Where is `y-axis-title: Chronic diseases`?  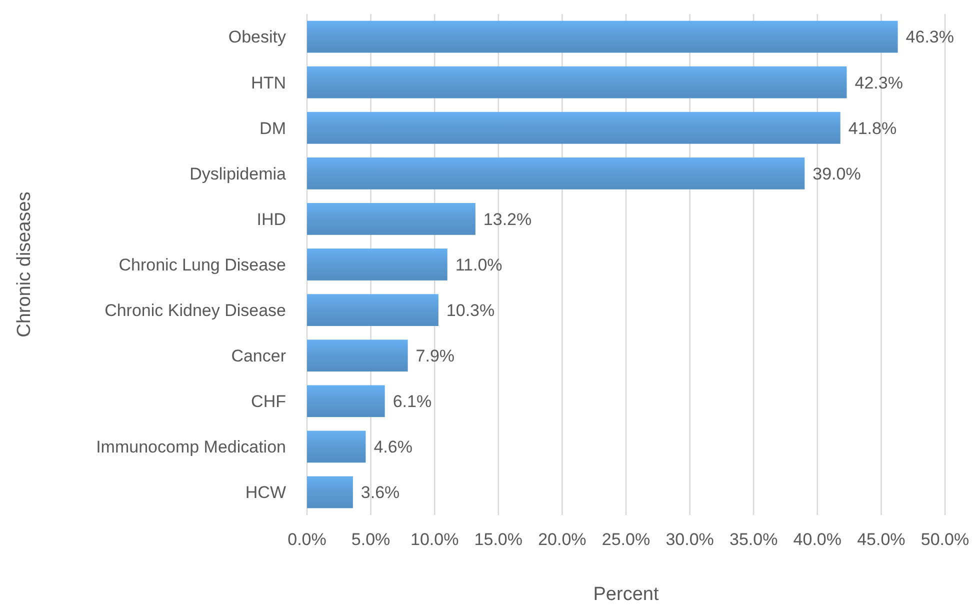 y-axis-title: Chronic diseases is located at coordinates (24, 265).